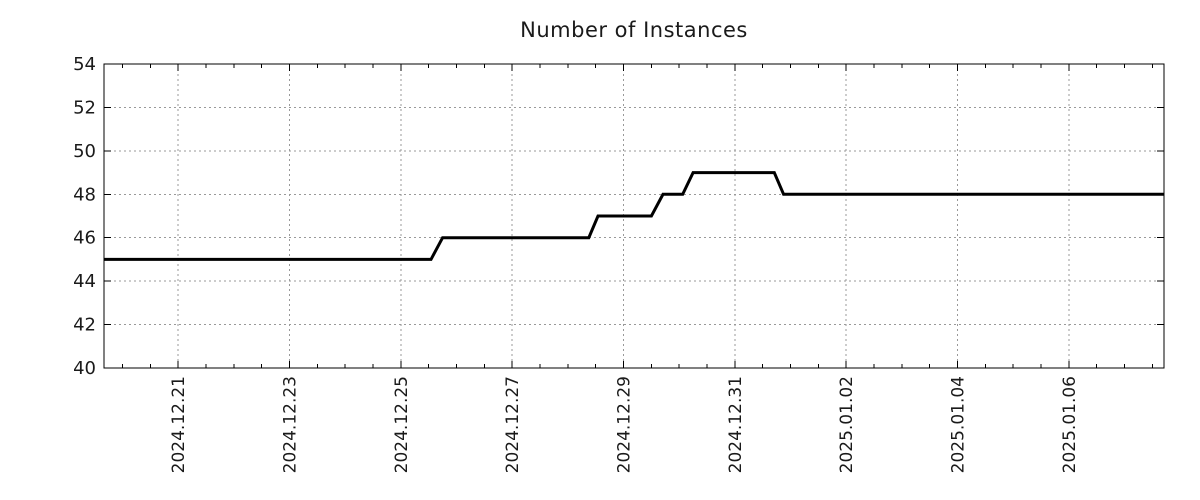  What do you see at coordinates (84, 368) in the screenshot?
I see `y-tick-label: 40` at bounding box center [84, 368].